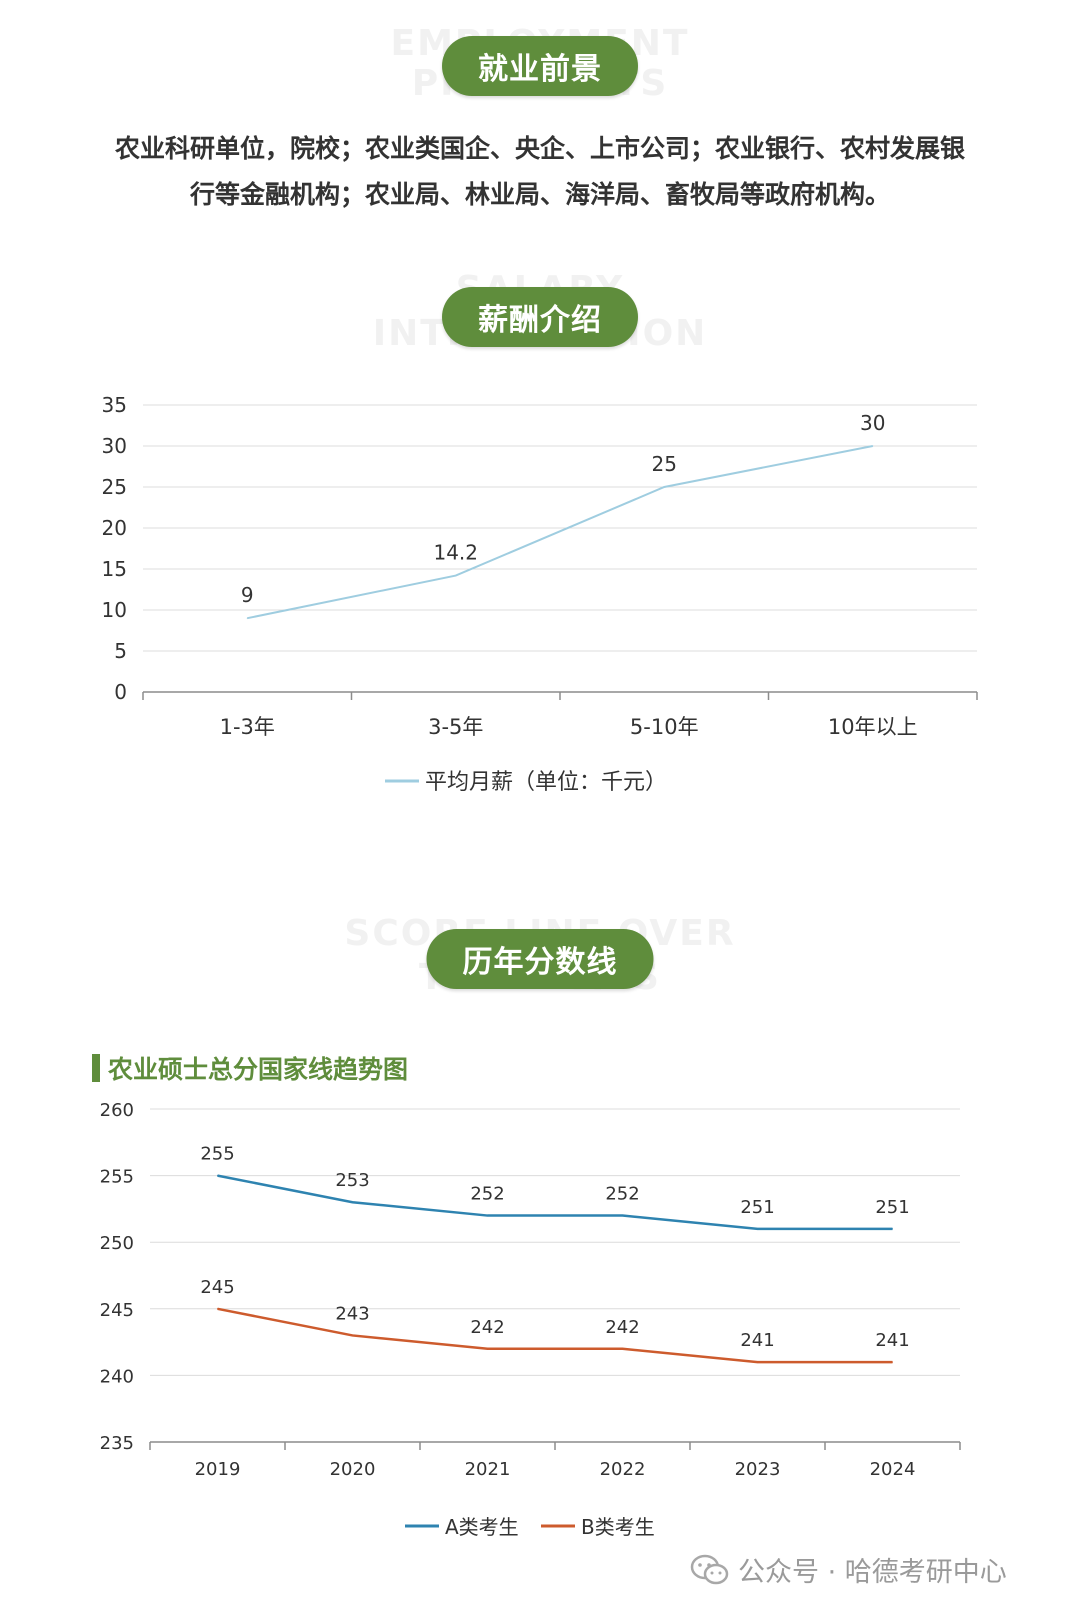 Image resolution: width=1080 pixels, height=1613 pixels. Describe the element at coordinates (114, 569) in the screenshot. I see `y-tick-label: 15` at that location.